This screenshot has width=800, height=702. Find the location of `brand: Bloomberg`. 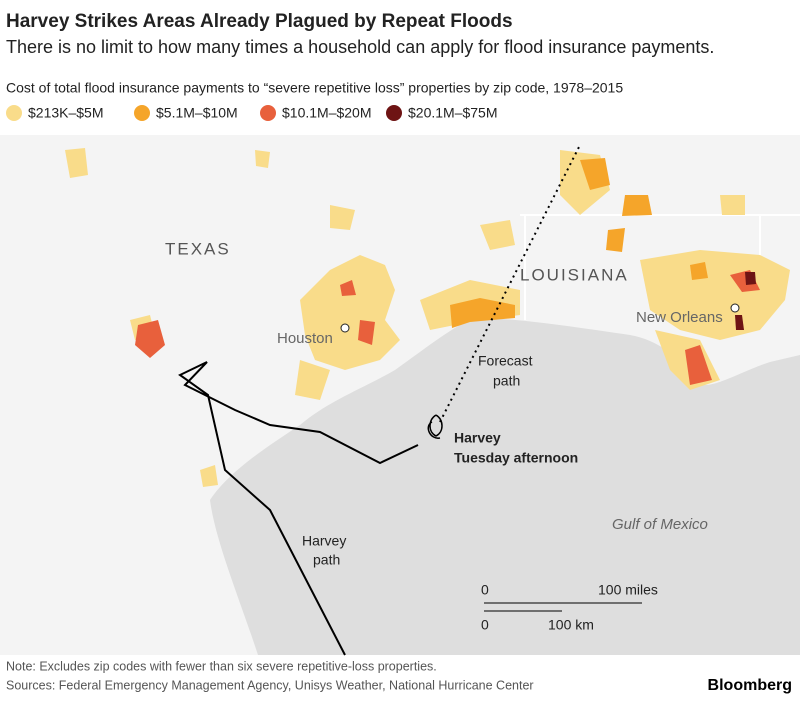

brand: Bloomberg is located at coordinates (750, 685).